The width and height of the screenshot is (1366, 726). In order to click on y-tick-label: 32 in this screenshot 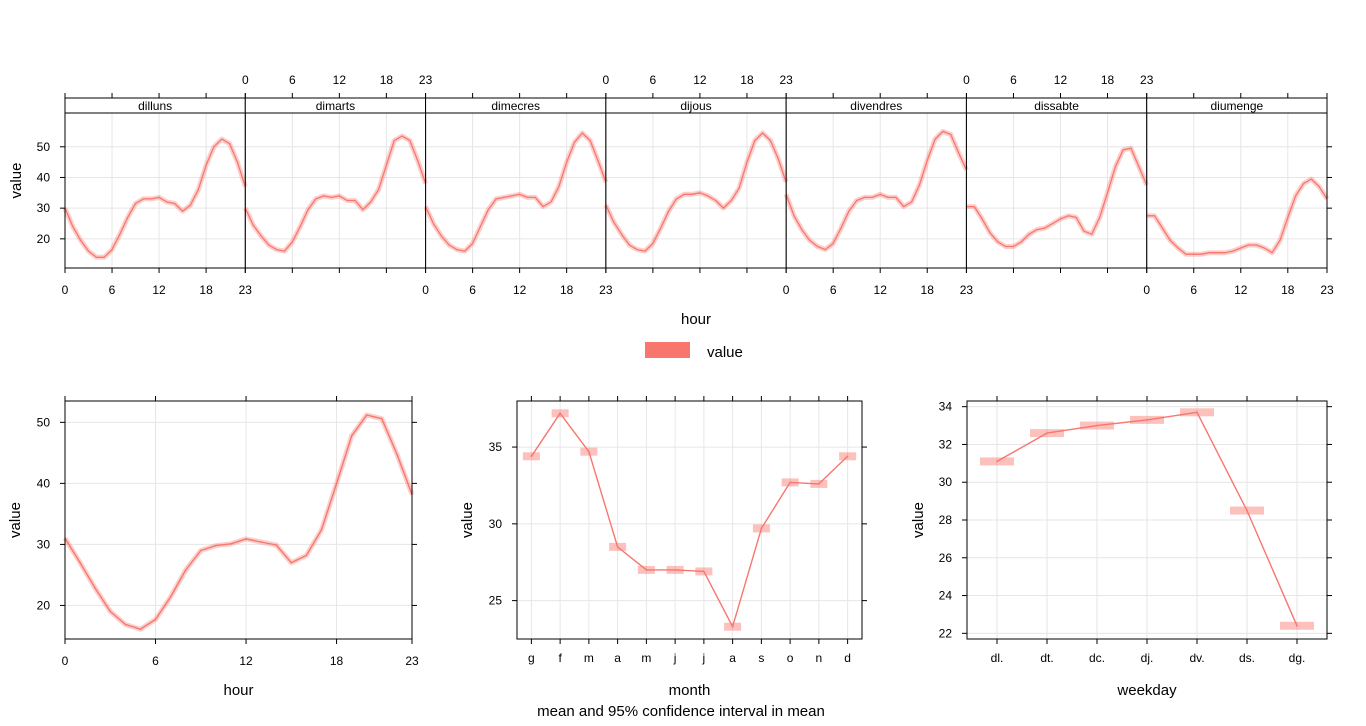, I will do `click(946, 444)`.